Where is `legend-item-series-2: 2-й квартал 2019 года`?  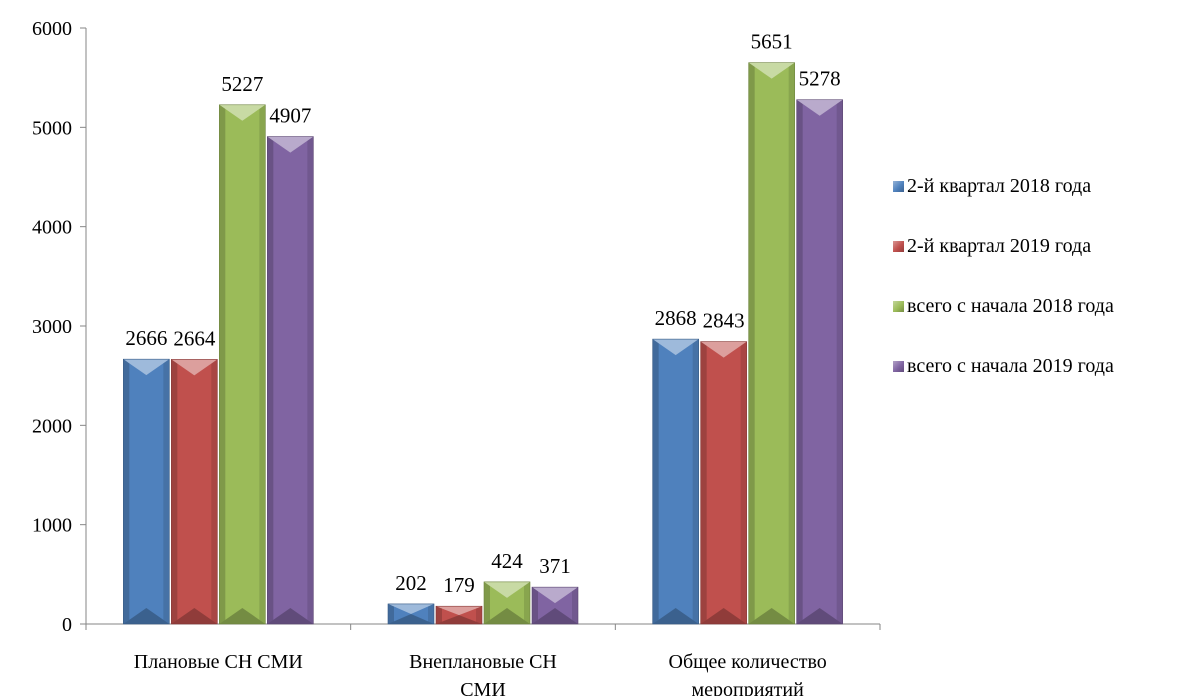 legend-item-series-2: 2-й квартал 2019 года is located at coordinates (1003, 246).